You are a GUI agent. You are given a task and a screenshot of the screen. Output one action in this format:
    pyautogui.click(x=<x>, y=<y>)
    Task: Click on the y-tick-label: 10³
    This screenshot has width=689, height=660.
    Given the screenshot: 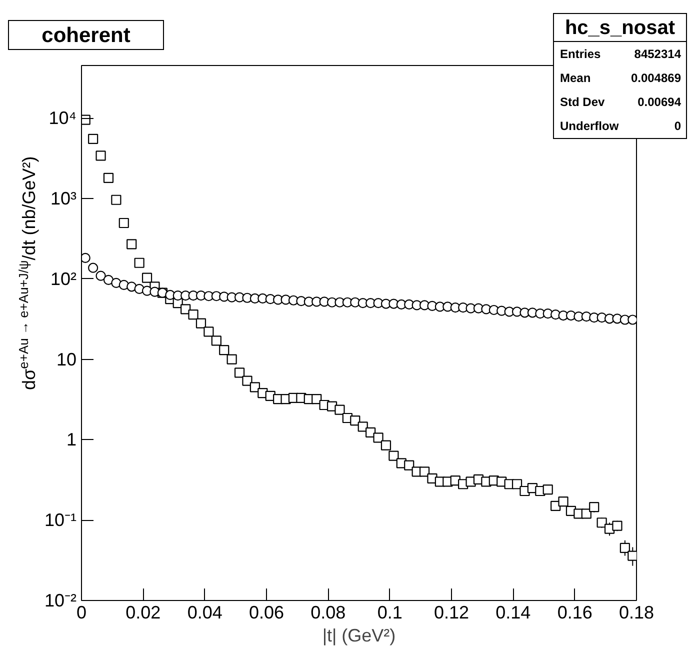 What is the action you would take?
    pyautogui.click(x=63, y=198)
    